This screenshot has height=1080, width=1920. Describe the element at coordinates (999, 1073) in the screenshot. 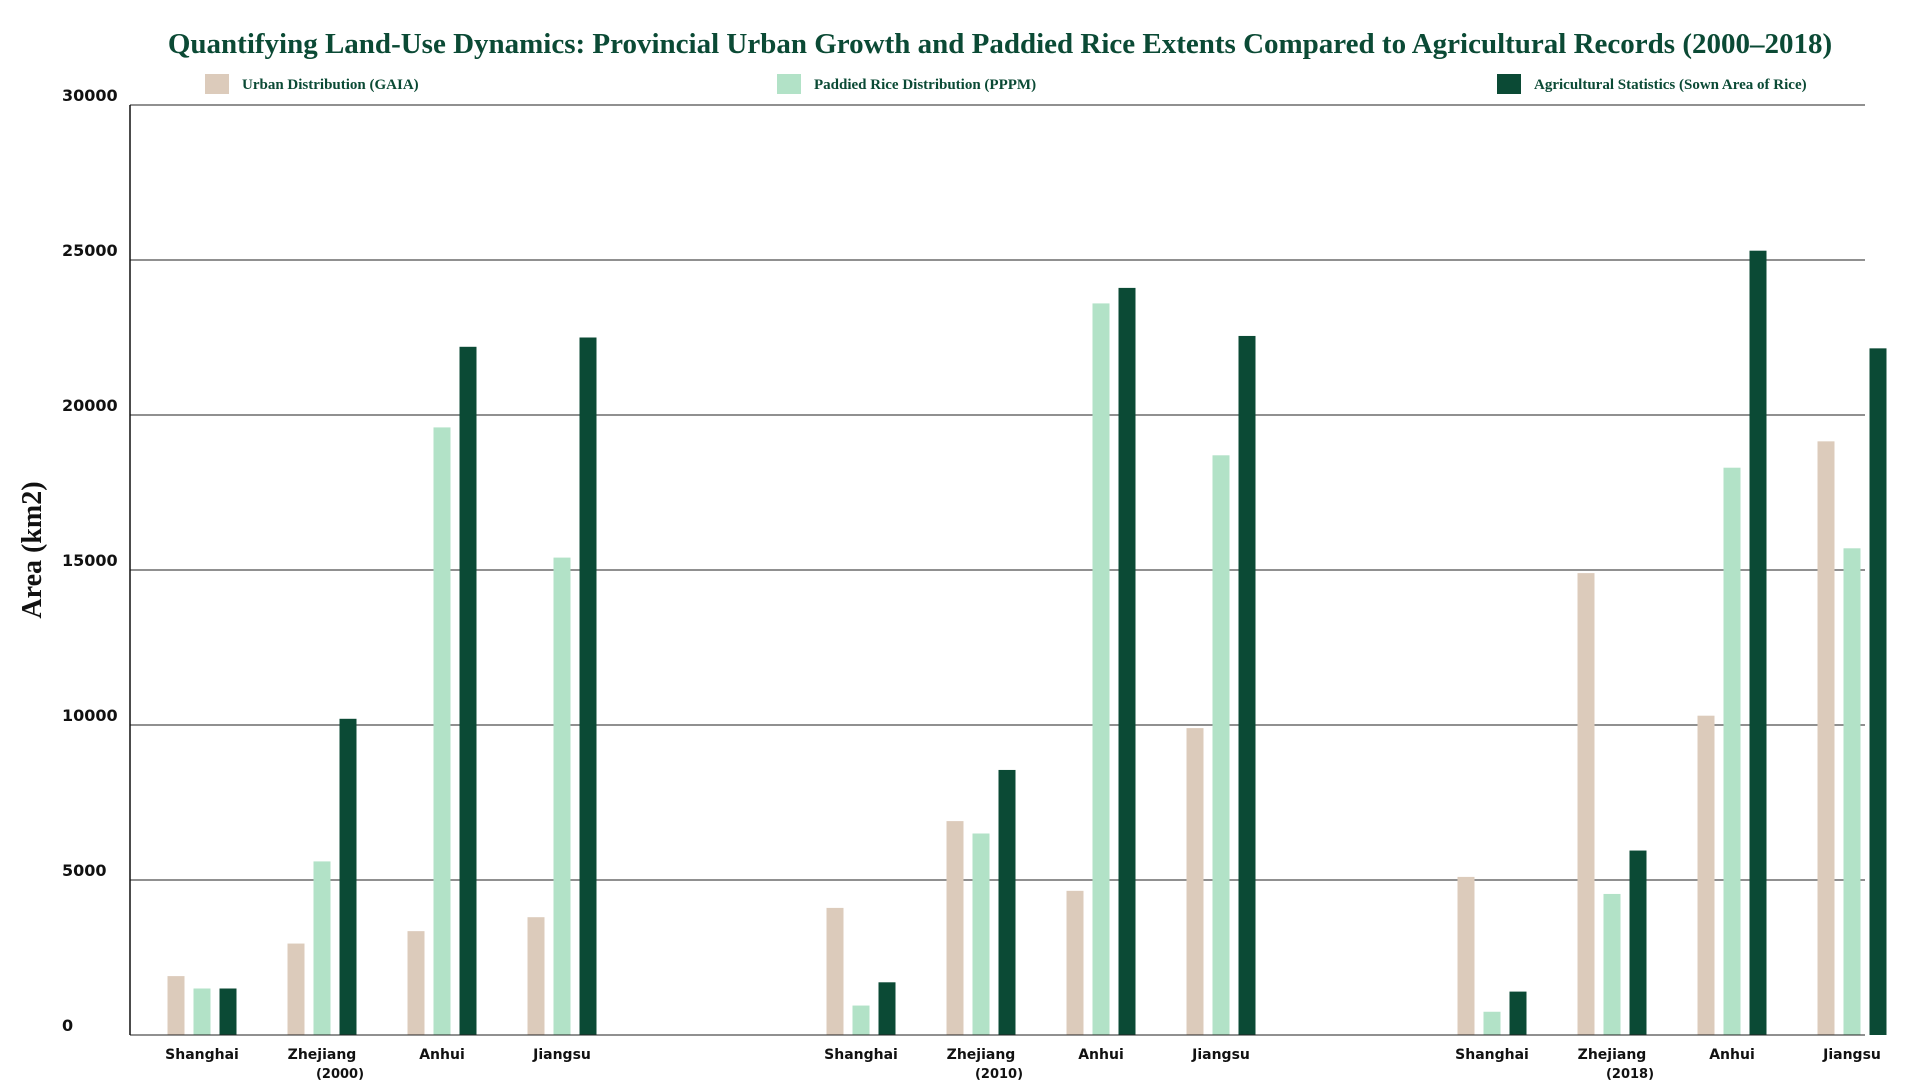

I see `group-label: (2010)` at that location.